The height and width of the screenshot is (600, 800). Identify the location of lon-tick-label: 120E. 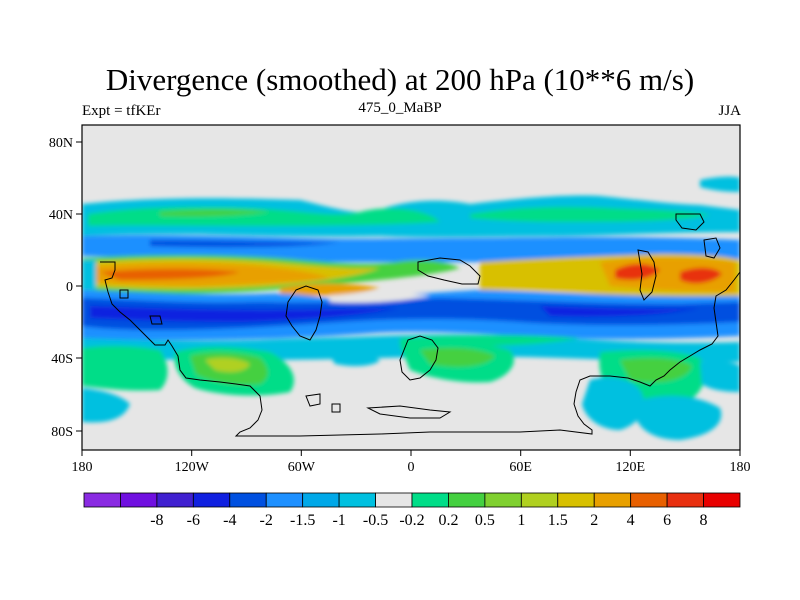
(631, 467).